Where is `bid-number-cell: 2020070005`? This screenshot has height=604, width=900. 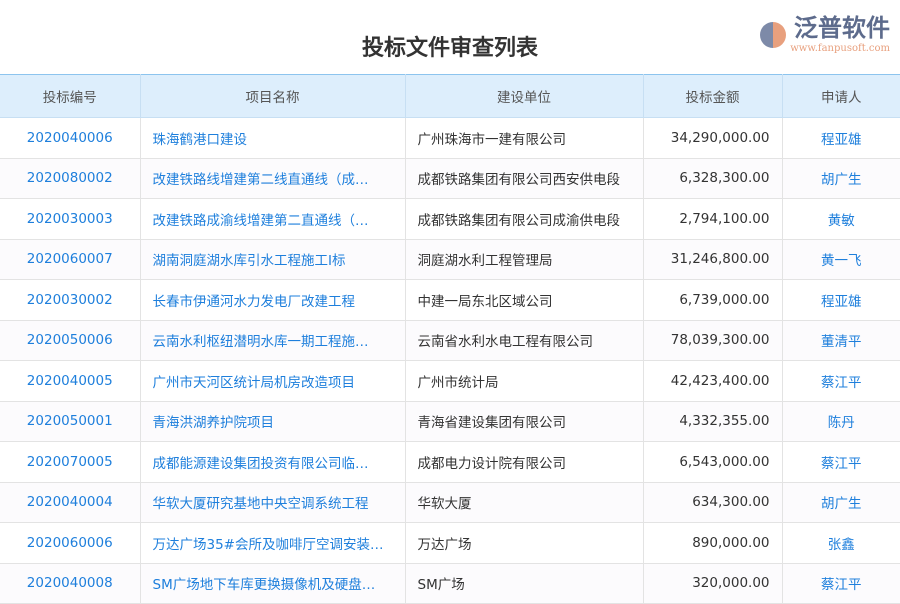 bid-number-cell: 2020070005 is located at coordinates (70, 462).